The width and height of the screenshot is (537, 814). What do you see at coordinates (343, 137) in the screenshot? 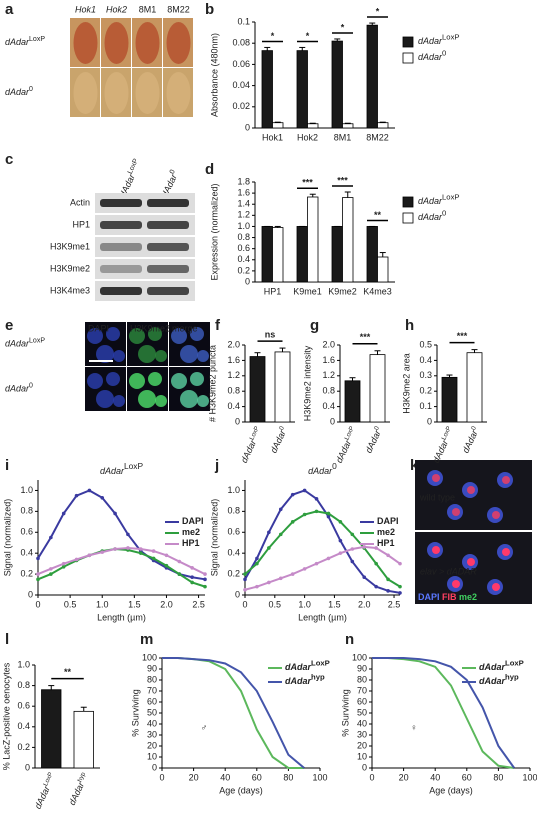
I see `x-tick-label: 8M1` at bounding box center [343, 137].